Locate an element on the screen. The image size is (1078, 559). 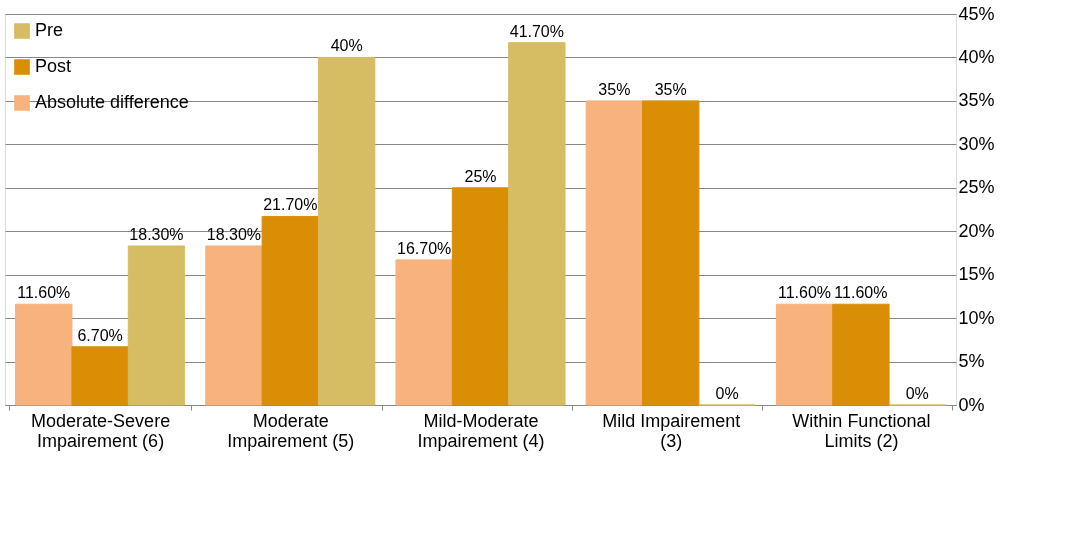
data-label: 41.70% is located at coordinates (536, 31).